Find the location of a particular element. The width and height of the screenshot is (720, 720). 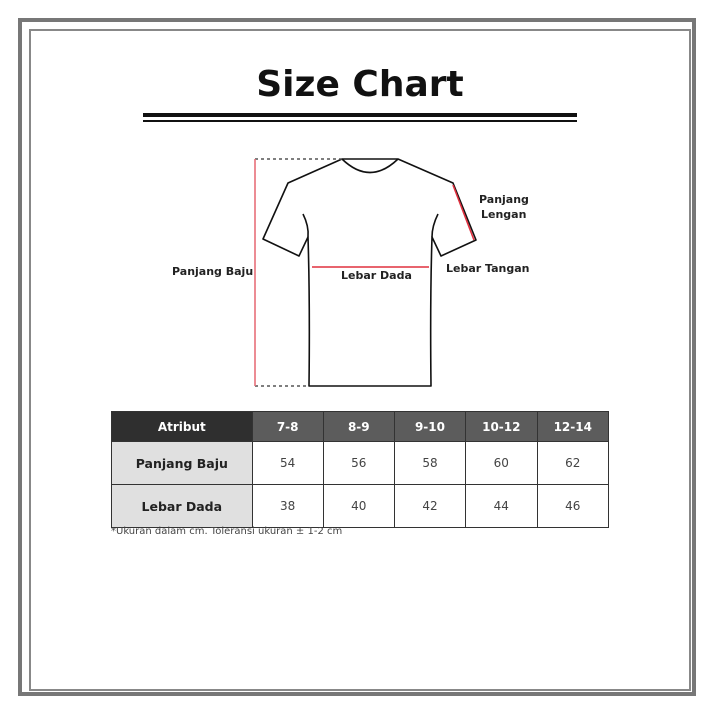

table-cell: 44 is located at coordinates (501, 506).